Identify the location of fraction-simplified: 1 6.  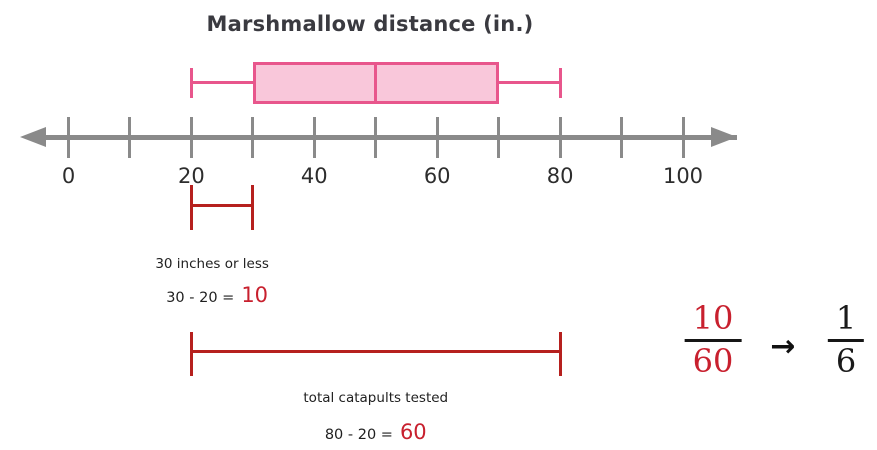
(846, 340).